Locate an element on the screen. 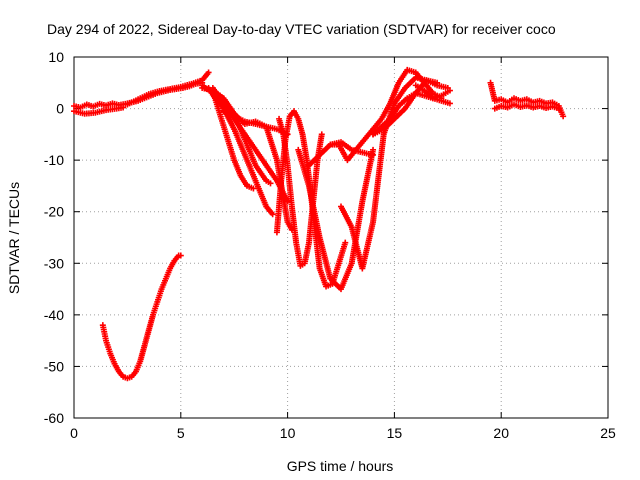 The height and width of the screenshot is (480, 640). y-tick-label: -30 is located at coordinates (54, 263).